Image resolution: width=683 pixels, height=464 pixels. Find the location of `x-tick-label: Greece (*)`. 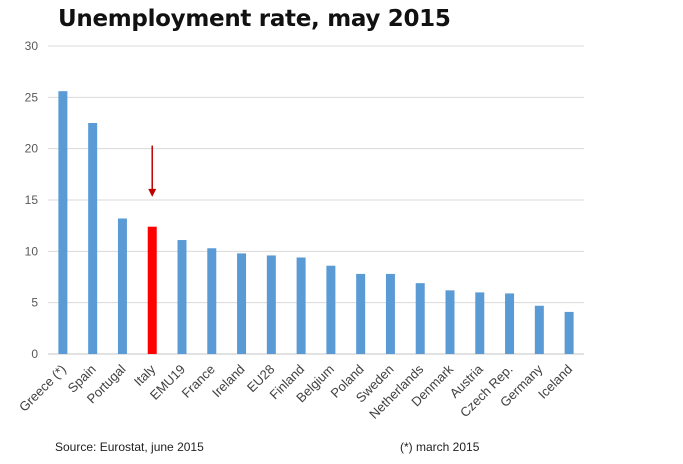

x-tick-label: Greece (*) is located at coordinates (42, 388).